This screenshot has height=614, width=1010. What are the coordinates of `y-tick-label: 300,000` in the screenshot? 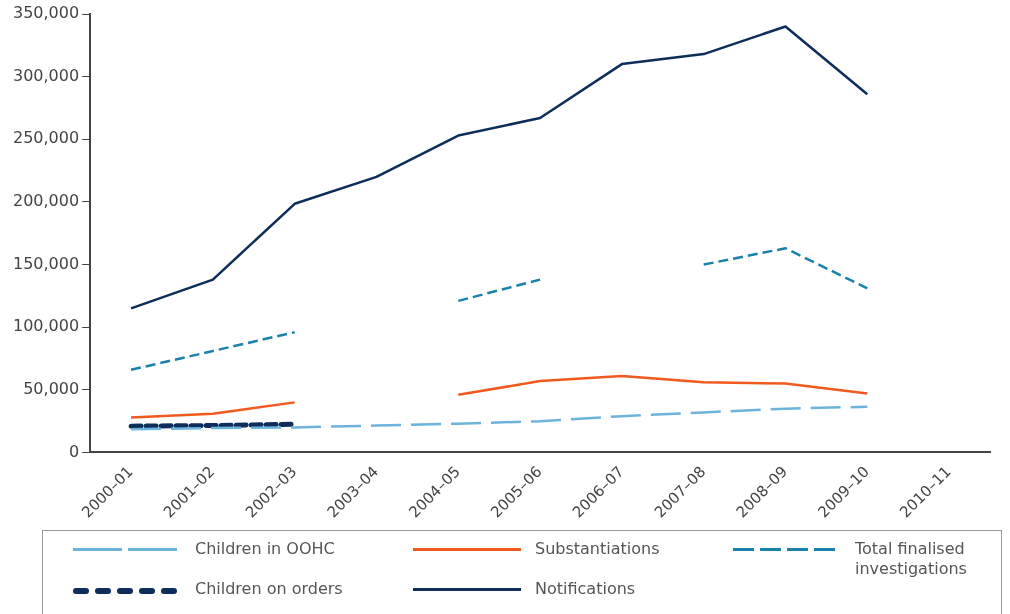 It's located at (46, 75).